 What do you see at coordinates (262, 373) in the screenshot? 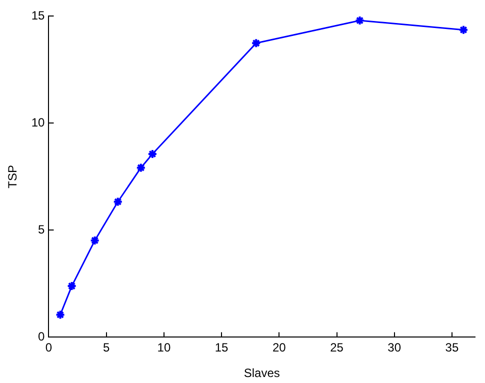
I see `x-axis-title: Slaves` at bounding box center [262, 373].